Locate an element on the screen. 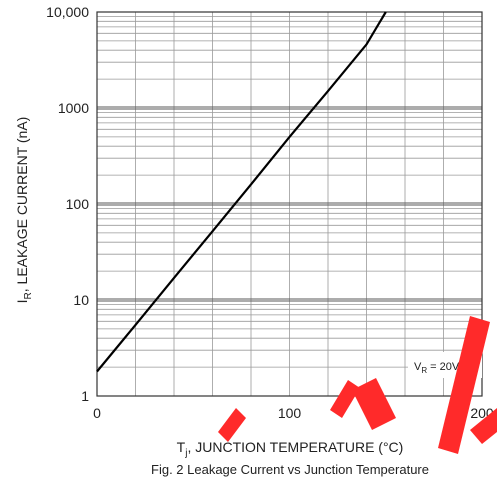  annotation-vr: VR = 20V is located at coordinates (437, 368).